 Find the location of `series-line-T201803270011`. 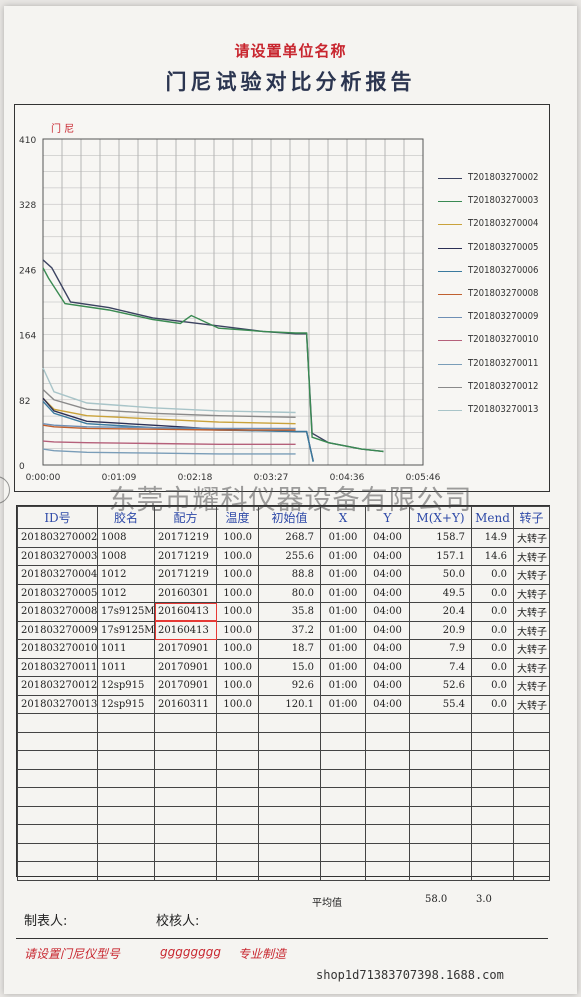

series-line-T201803270011 is located at coordinates (169, 451).